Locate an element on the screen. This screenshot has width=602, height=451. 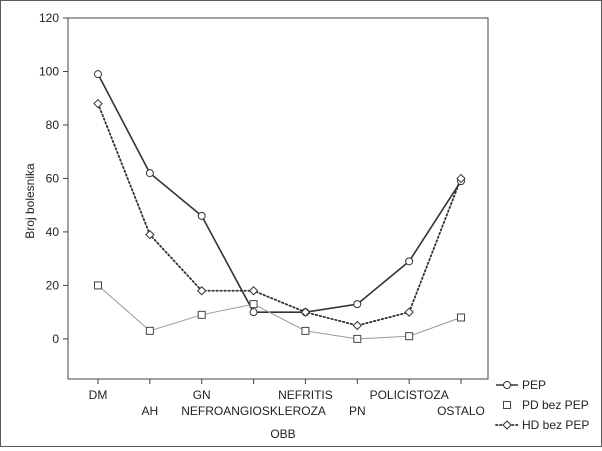
y-tick-label: 120 is located at coordinates (49, 18).